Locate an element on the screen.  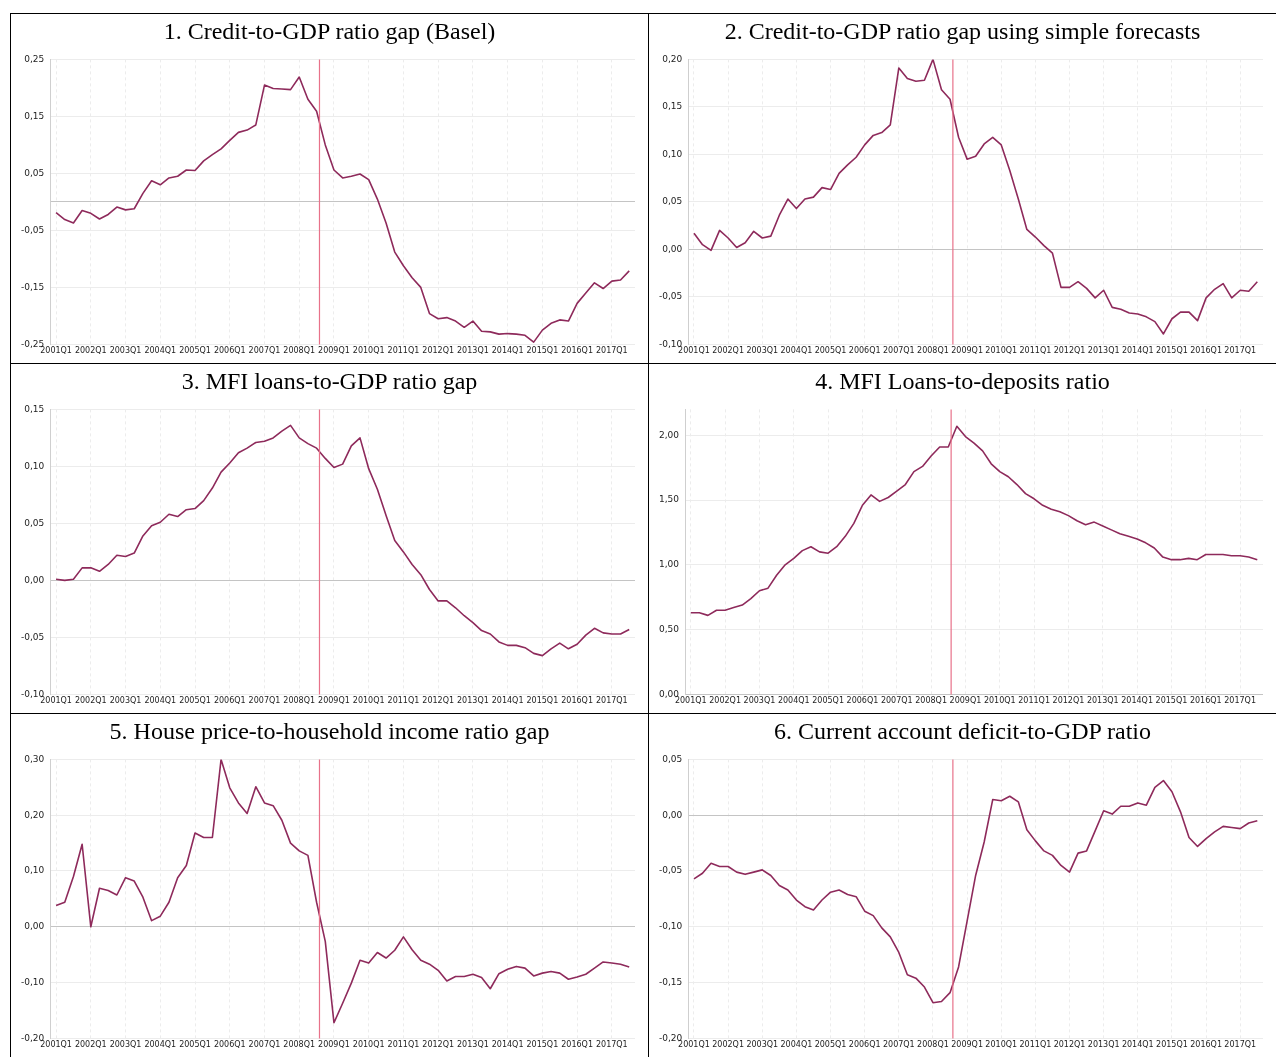
y-tick-label: 0,30 is located at coordinates (34, 758).